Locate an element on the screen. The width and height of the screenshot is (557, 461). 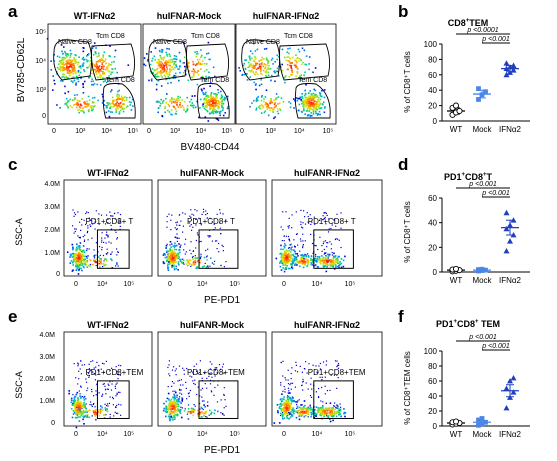
panel-e-ylabel: SSC-A is located at coordinates (19, 385).